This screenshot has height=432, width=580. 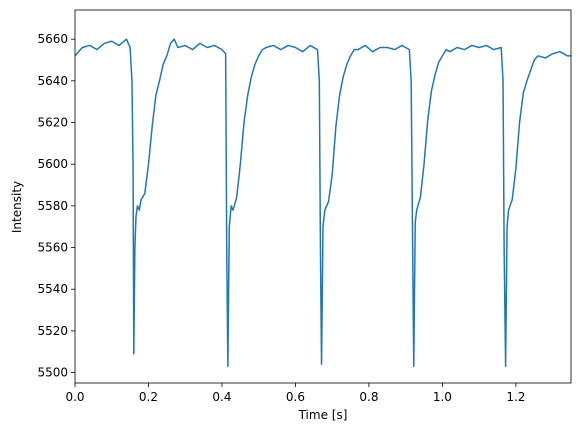 What do you see at coordinates (52, 206) in the screenshot?
I see `y-tick-label: 5580` at bounding box center [52, 206].